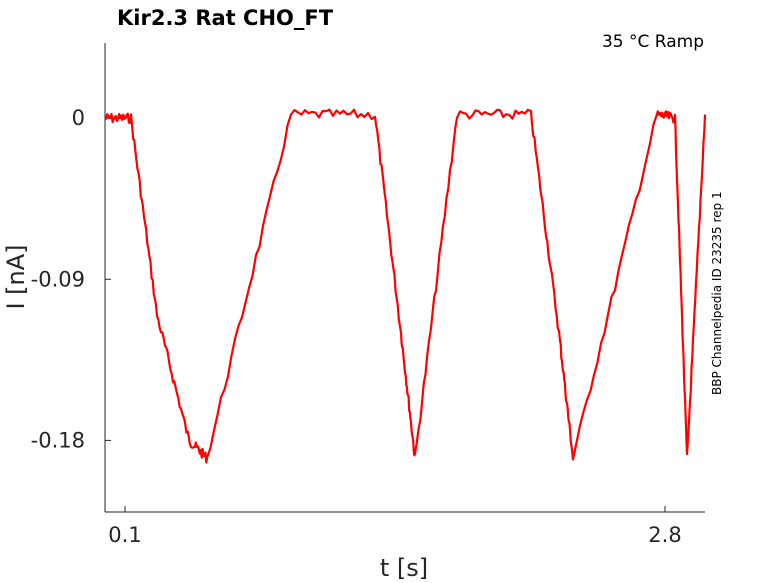 Image resolution: width=778 pixels, height=583 pixels. What do you see at coordinates (225, 18) in the screenshot?
I see `chart-title: Kir2.3 Rat CHO_FT` at bounding box center [225, 18].